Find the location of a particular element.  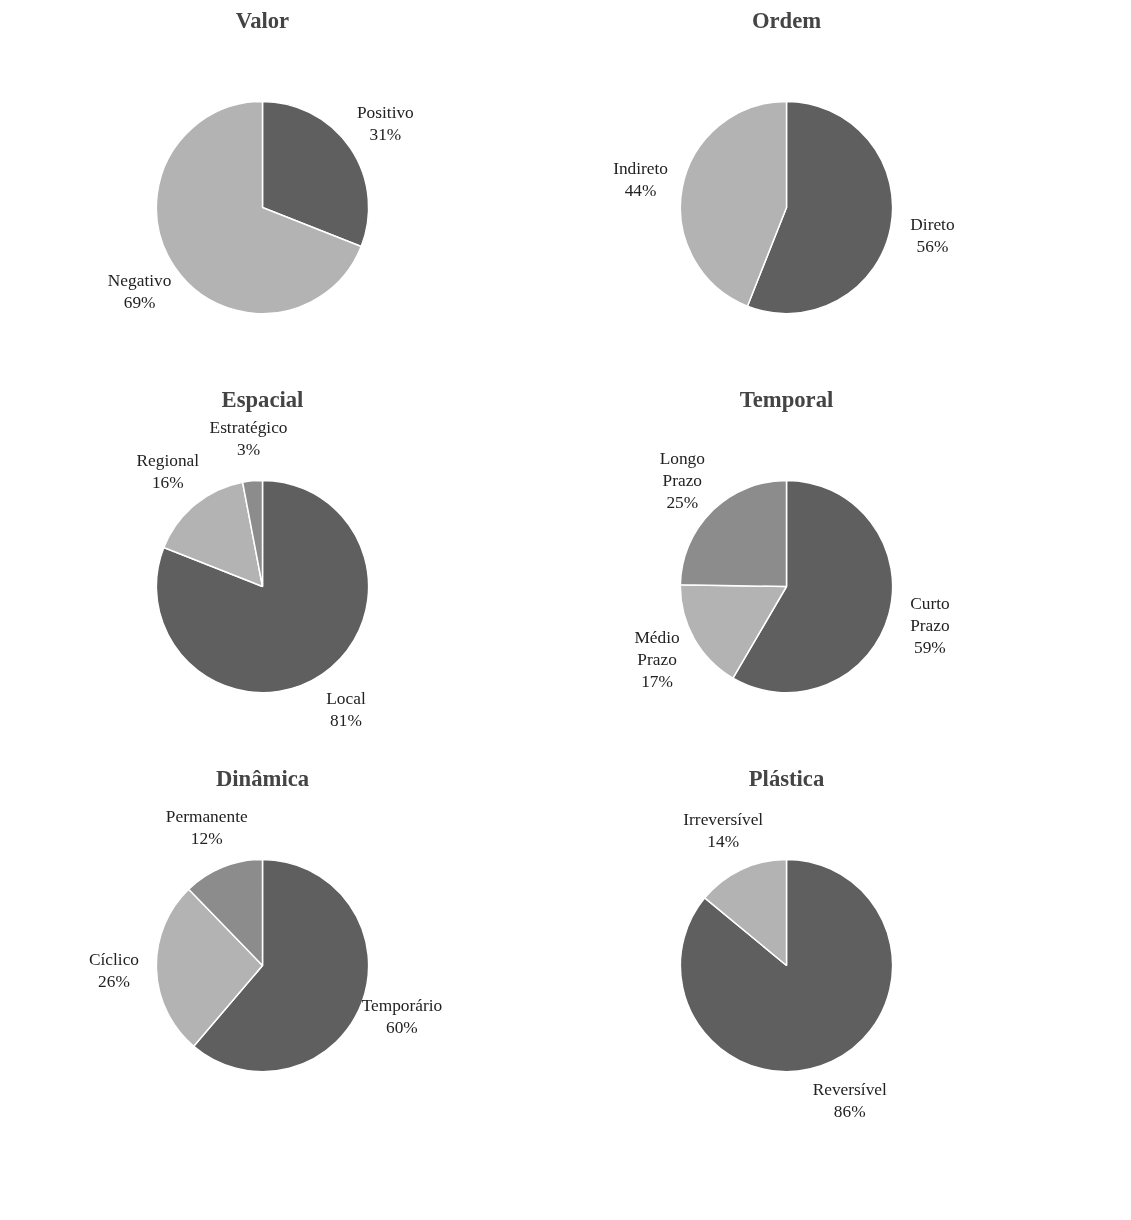

data-label: 56% is located at coordinates (932, 246).